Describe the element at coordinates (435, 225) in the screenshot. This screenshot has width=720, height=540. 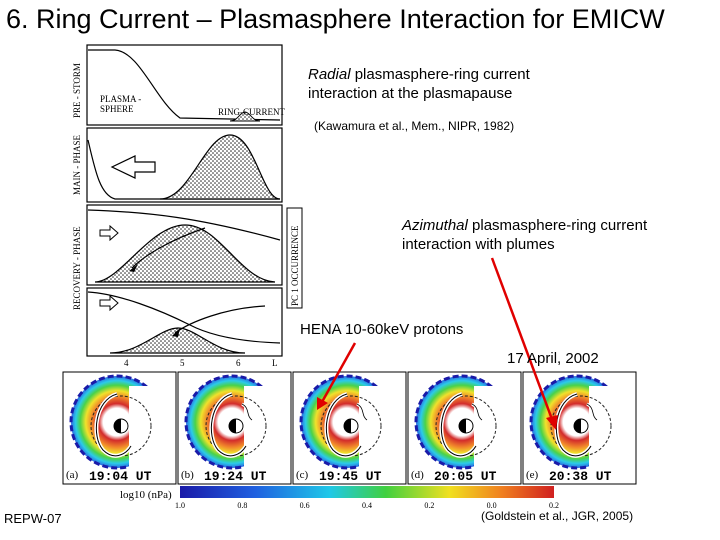
I see `annotation-azimuthal-italic: Azimuthal` at that location.